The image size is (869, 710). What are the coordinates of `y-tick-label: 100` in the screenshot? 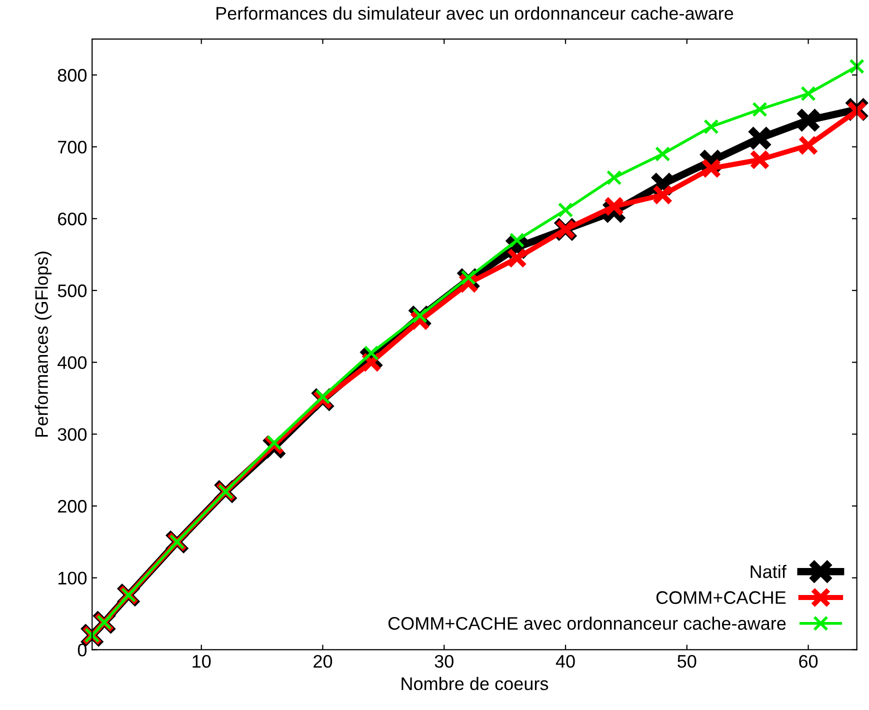 It's located at (72, 578).